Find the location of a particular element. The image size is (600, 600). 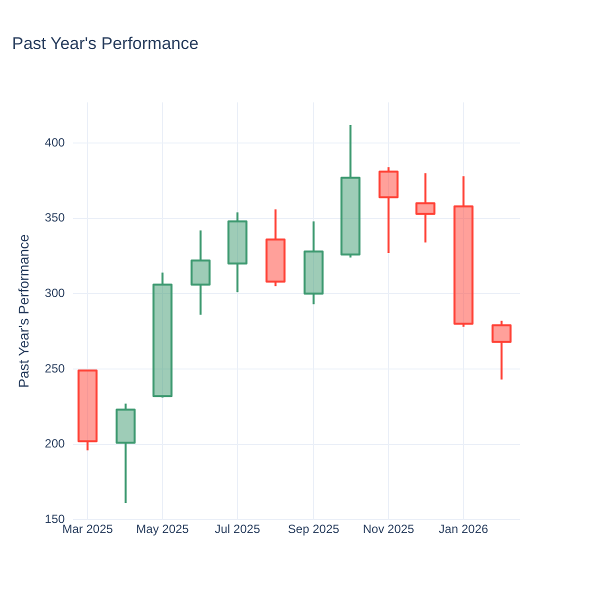

y-tick-label: 300 is located at coordinates (55, 293).